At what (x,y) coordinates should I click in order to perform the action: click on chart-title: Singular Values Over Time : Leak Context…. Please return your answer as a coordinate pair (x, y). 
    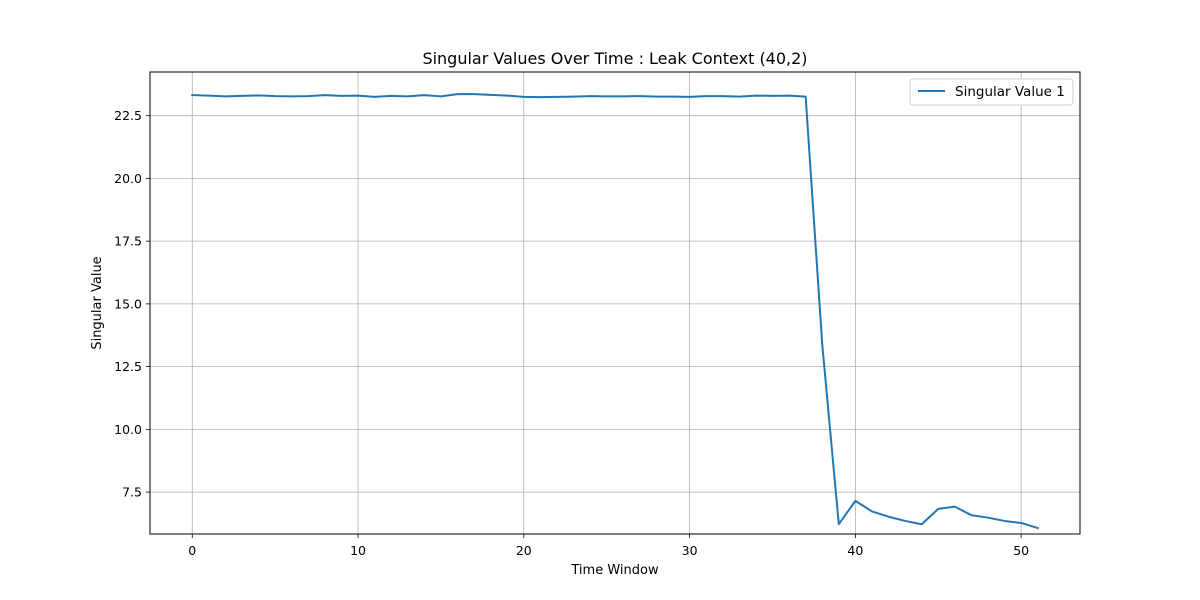
    Looking at the image, I should click on (614, 58).